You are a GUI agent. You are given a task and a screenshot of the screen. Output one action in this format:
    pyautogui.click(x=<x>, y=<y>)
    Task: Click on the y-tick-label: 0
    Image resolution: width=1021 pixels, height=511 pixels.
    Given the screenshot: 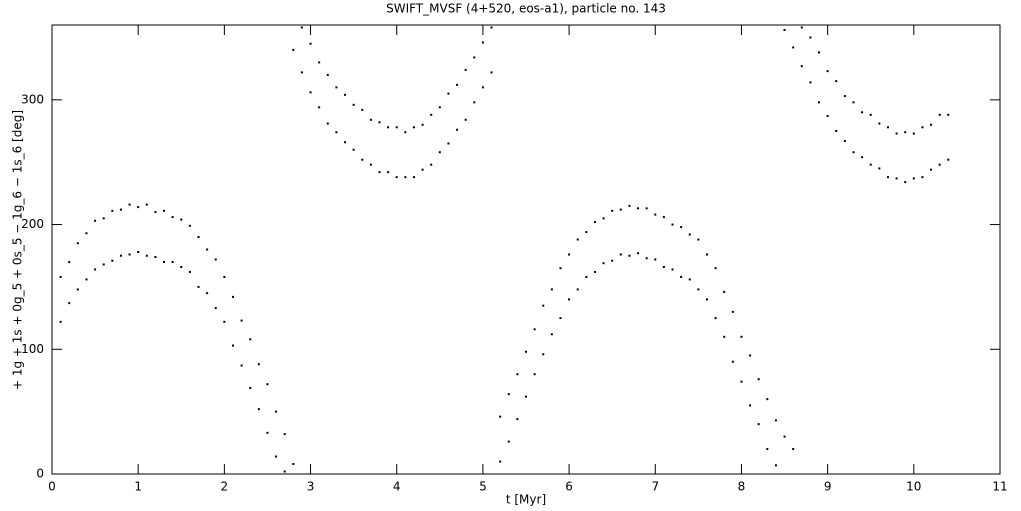 What is the action you would take?
    pyautogui.click(x=40, y=474)
    